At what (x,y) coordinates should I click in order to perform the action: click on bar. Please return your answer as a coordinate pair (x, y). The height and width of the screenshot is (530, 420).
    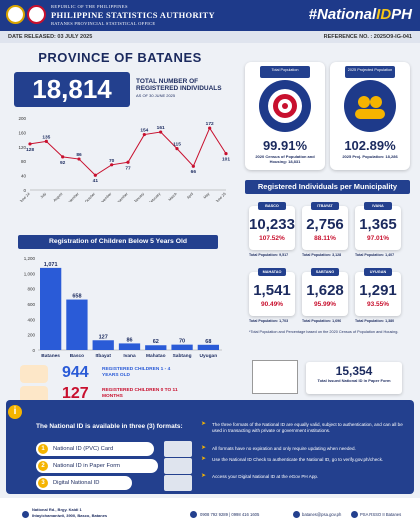
    Looking at the image, I should click on (208, 347).